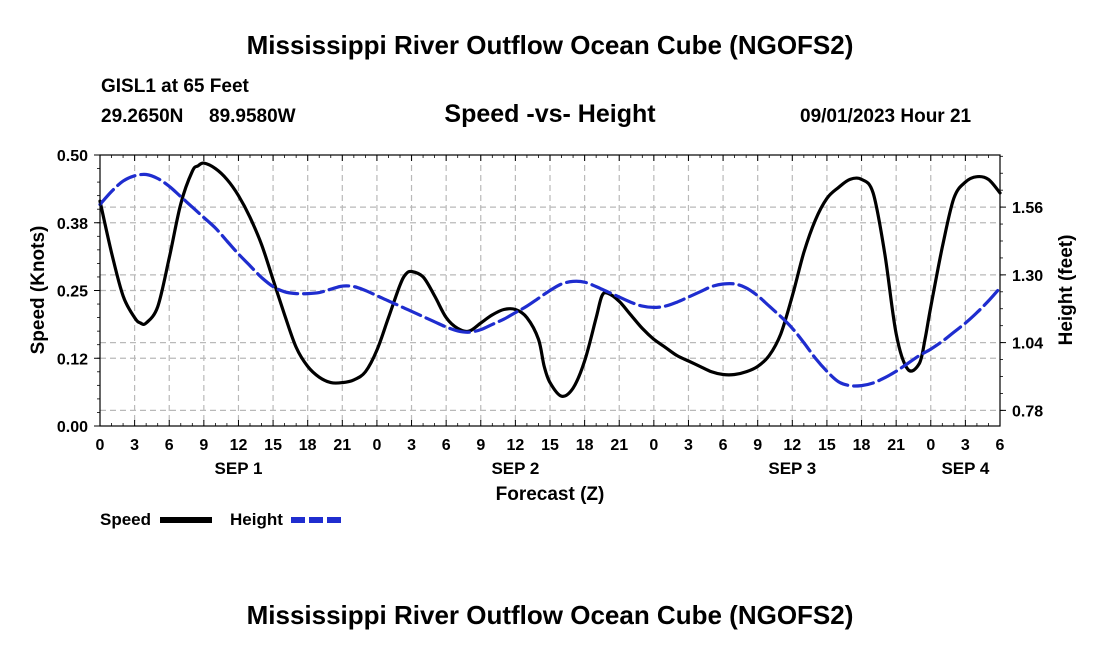  What do you see at coordinates (792, 468) in the screenshot?
I see `date-label: SEP 3` at bounding box center [792, 468].